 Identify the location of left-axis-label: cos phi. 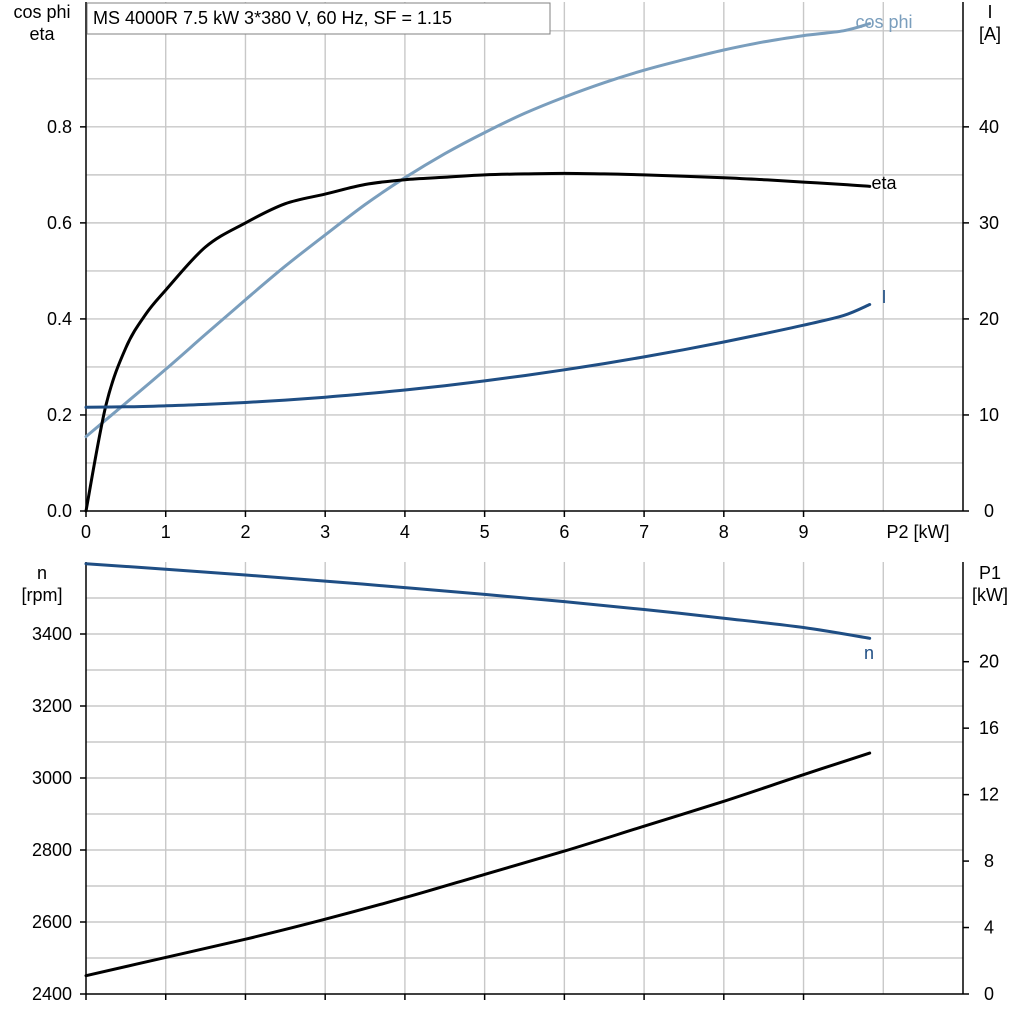
(41, 12).